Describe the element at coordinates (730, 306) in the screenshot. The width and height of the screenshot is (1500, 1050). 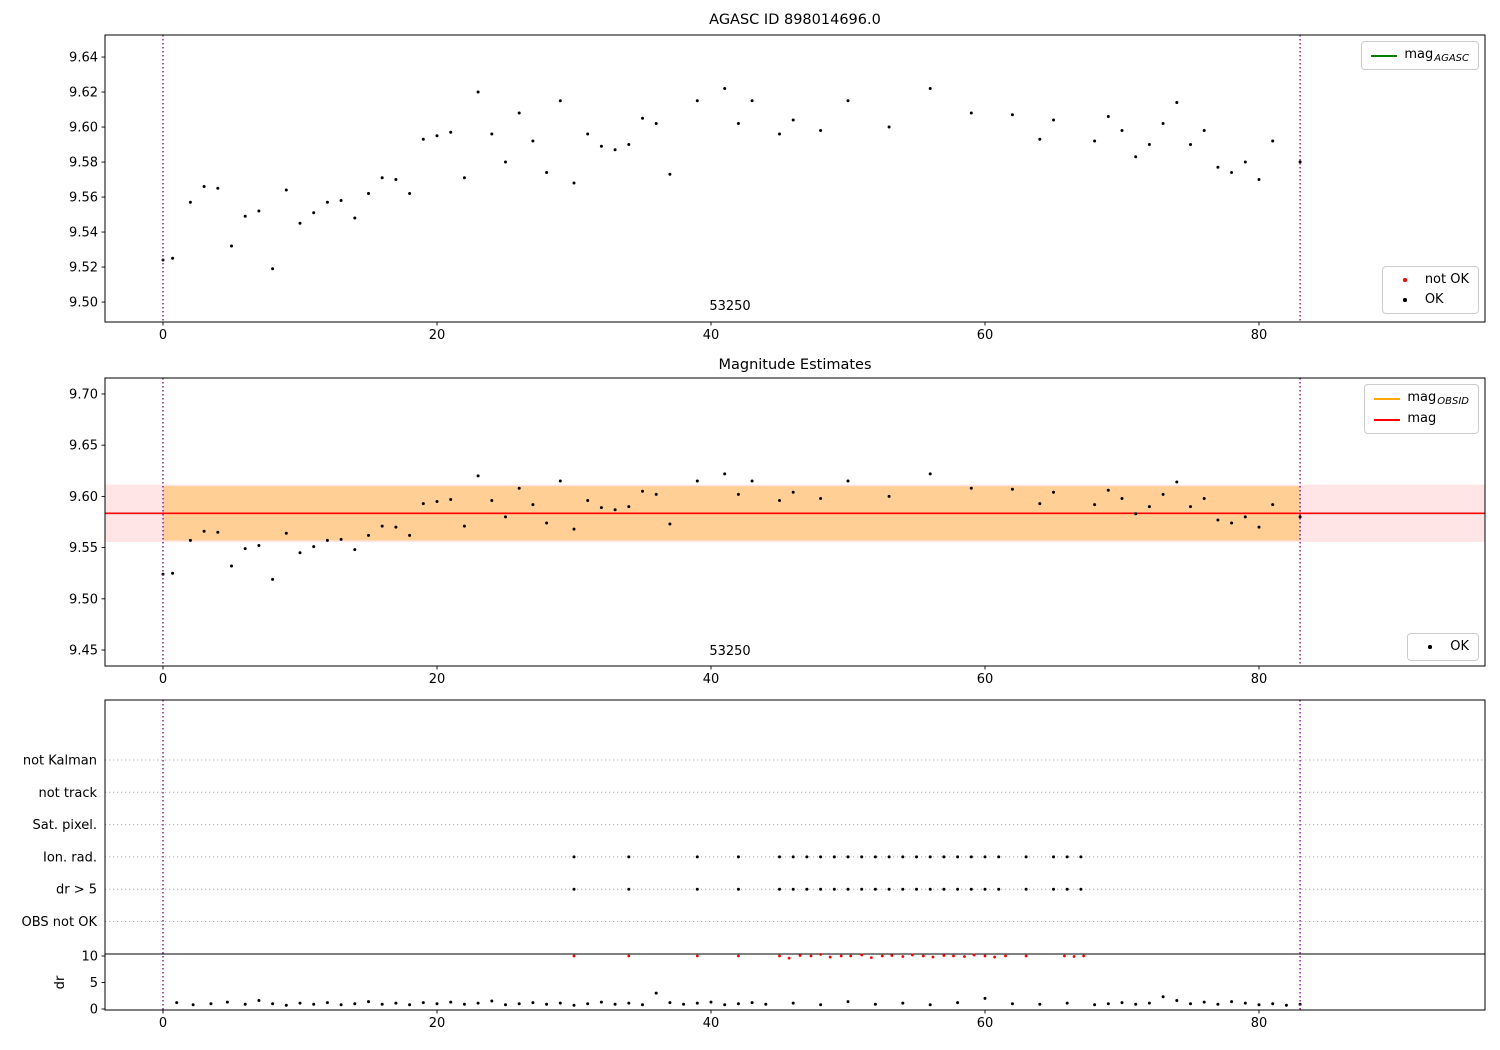
I see `obsid-annotation-top: 53250` at that location.